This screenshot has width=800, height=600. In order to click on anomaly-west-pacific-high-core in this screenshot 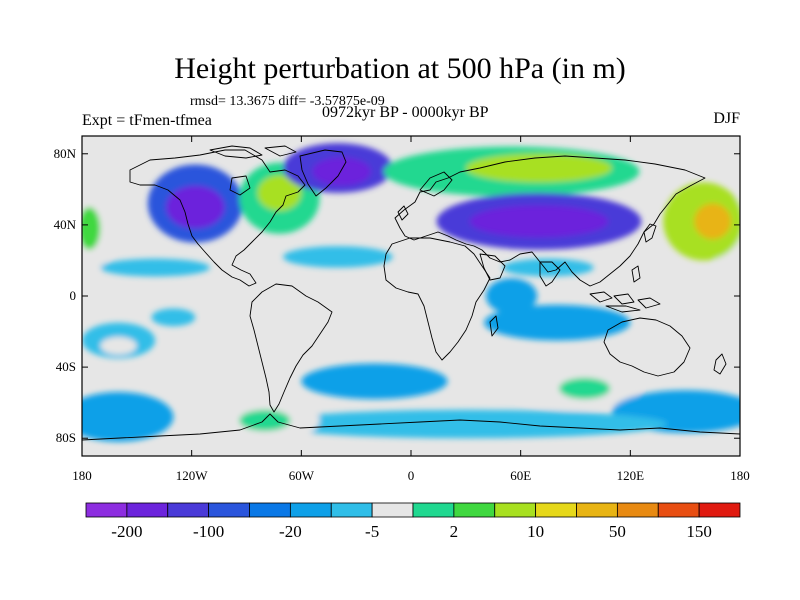, I will do `click(712, 221)`.